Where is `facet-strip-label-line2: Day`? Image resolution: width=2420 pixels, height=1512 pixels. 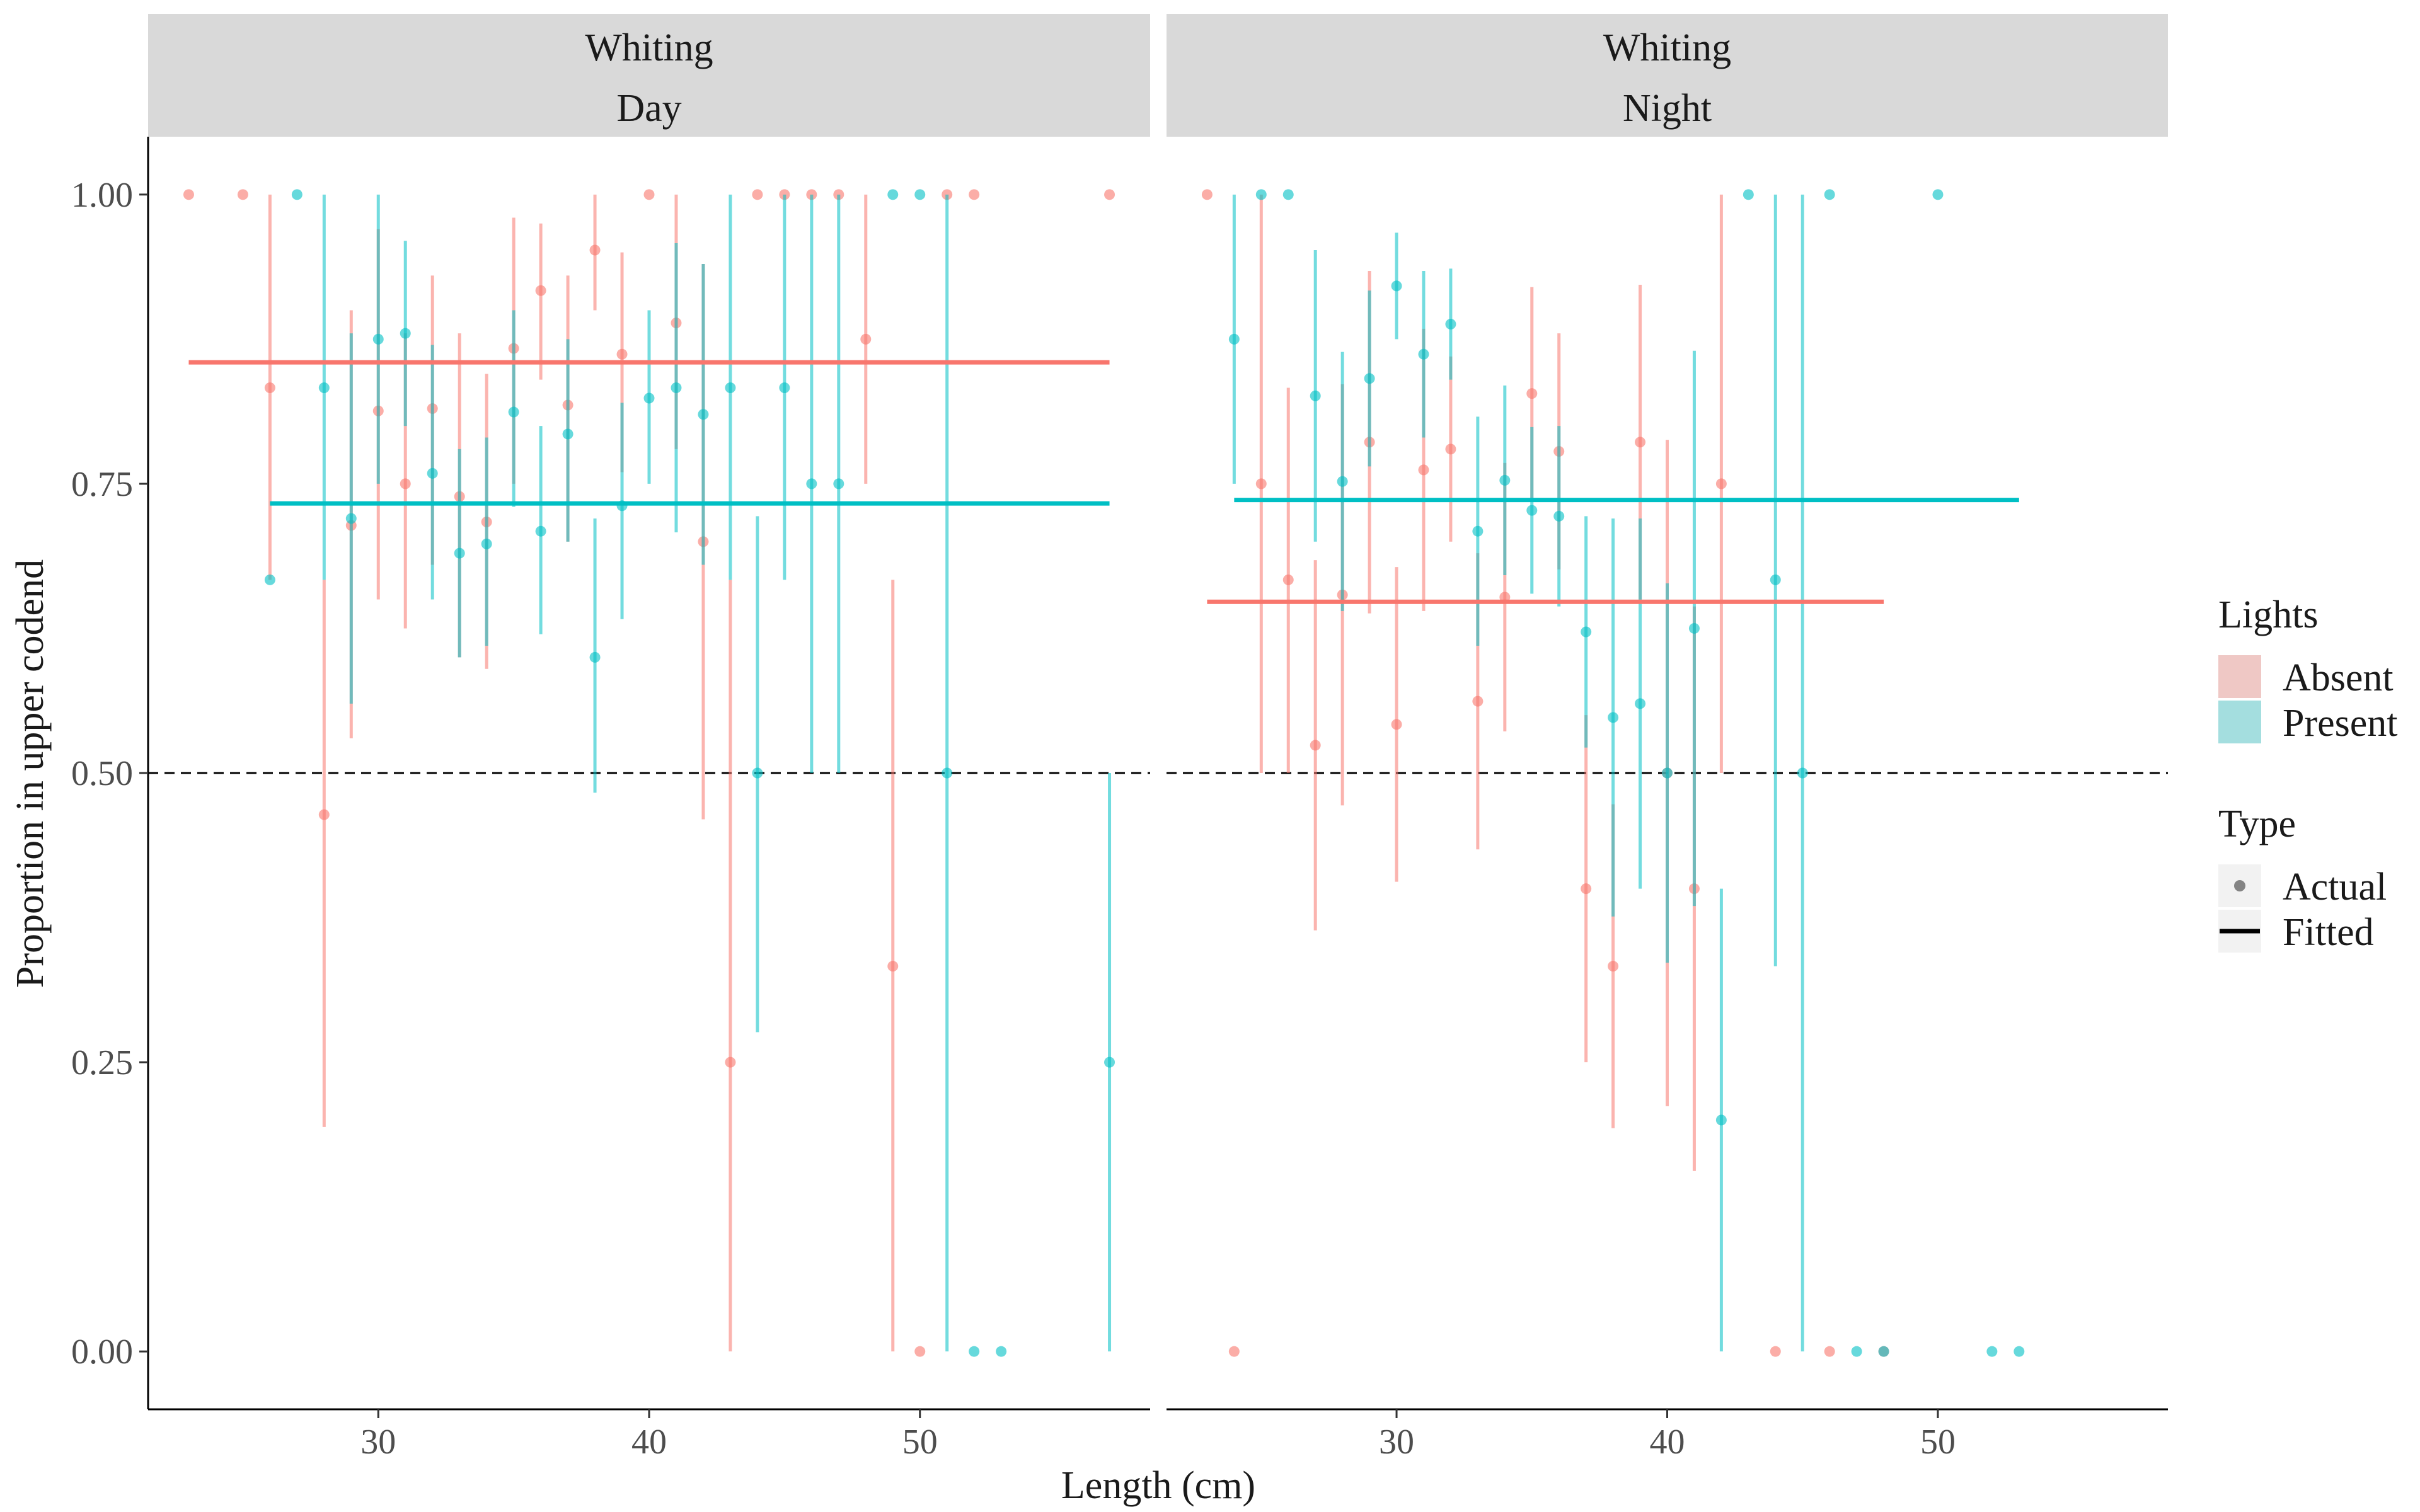 facet-strip-label-line2: Day is located at coordinates (648, 108).